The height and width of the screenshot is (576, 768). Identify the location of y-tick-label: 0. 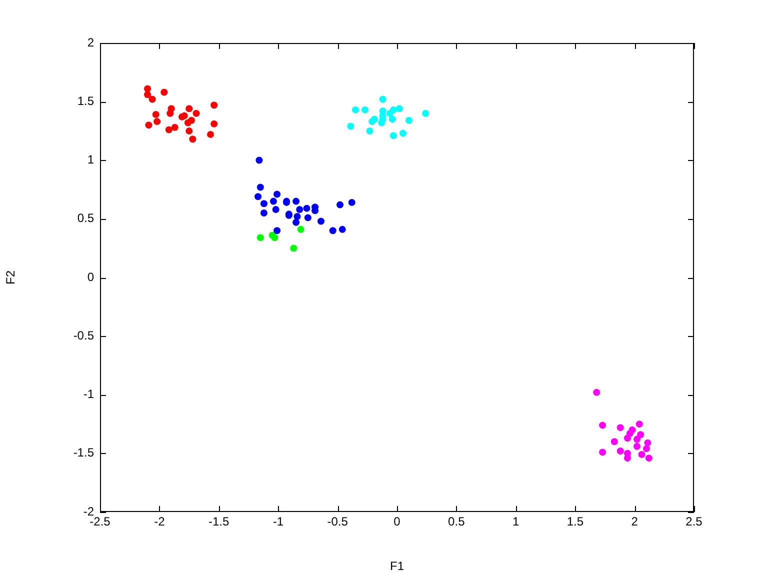
(90, 277).